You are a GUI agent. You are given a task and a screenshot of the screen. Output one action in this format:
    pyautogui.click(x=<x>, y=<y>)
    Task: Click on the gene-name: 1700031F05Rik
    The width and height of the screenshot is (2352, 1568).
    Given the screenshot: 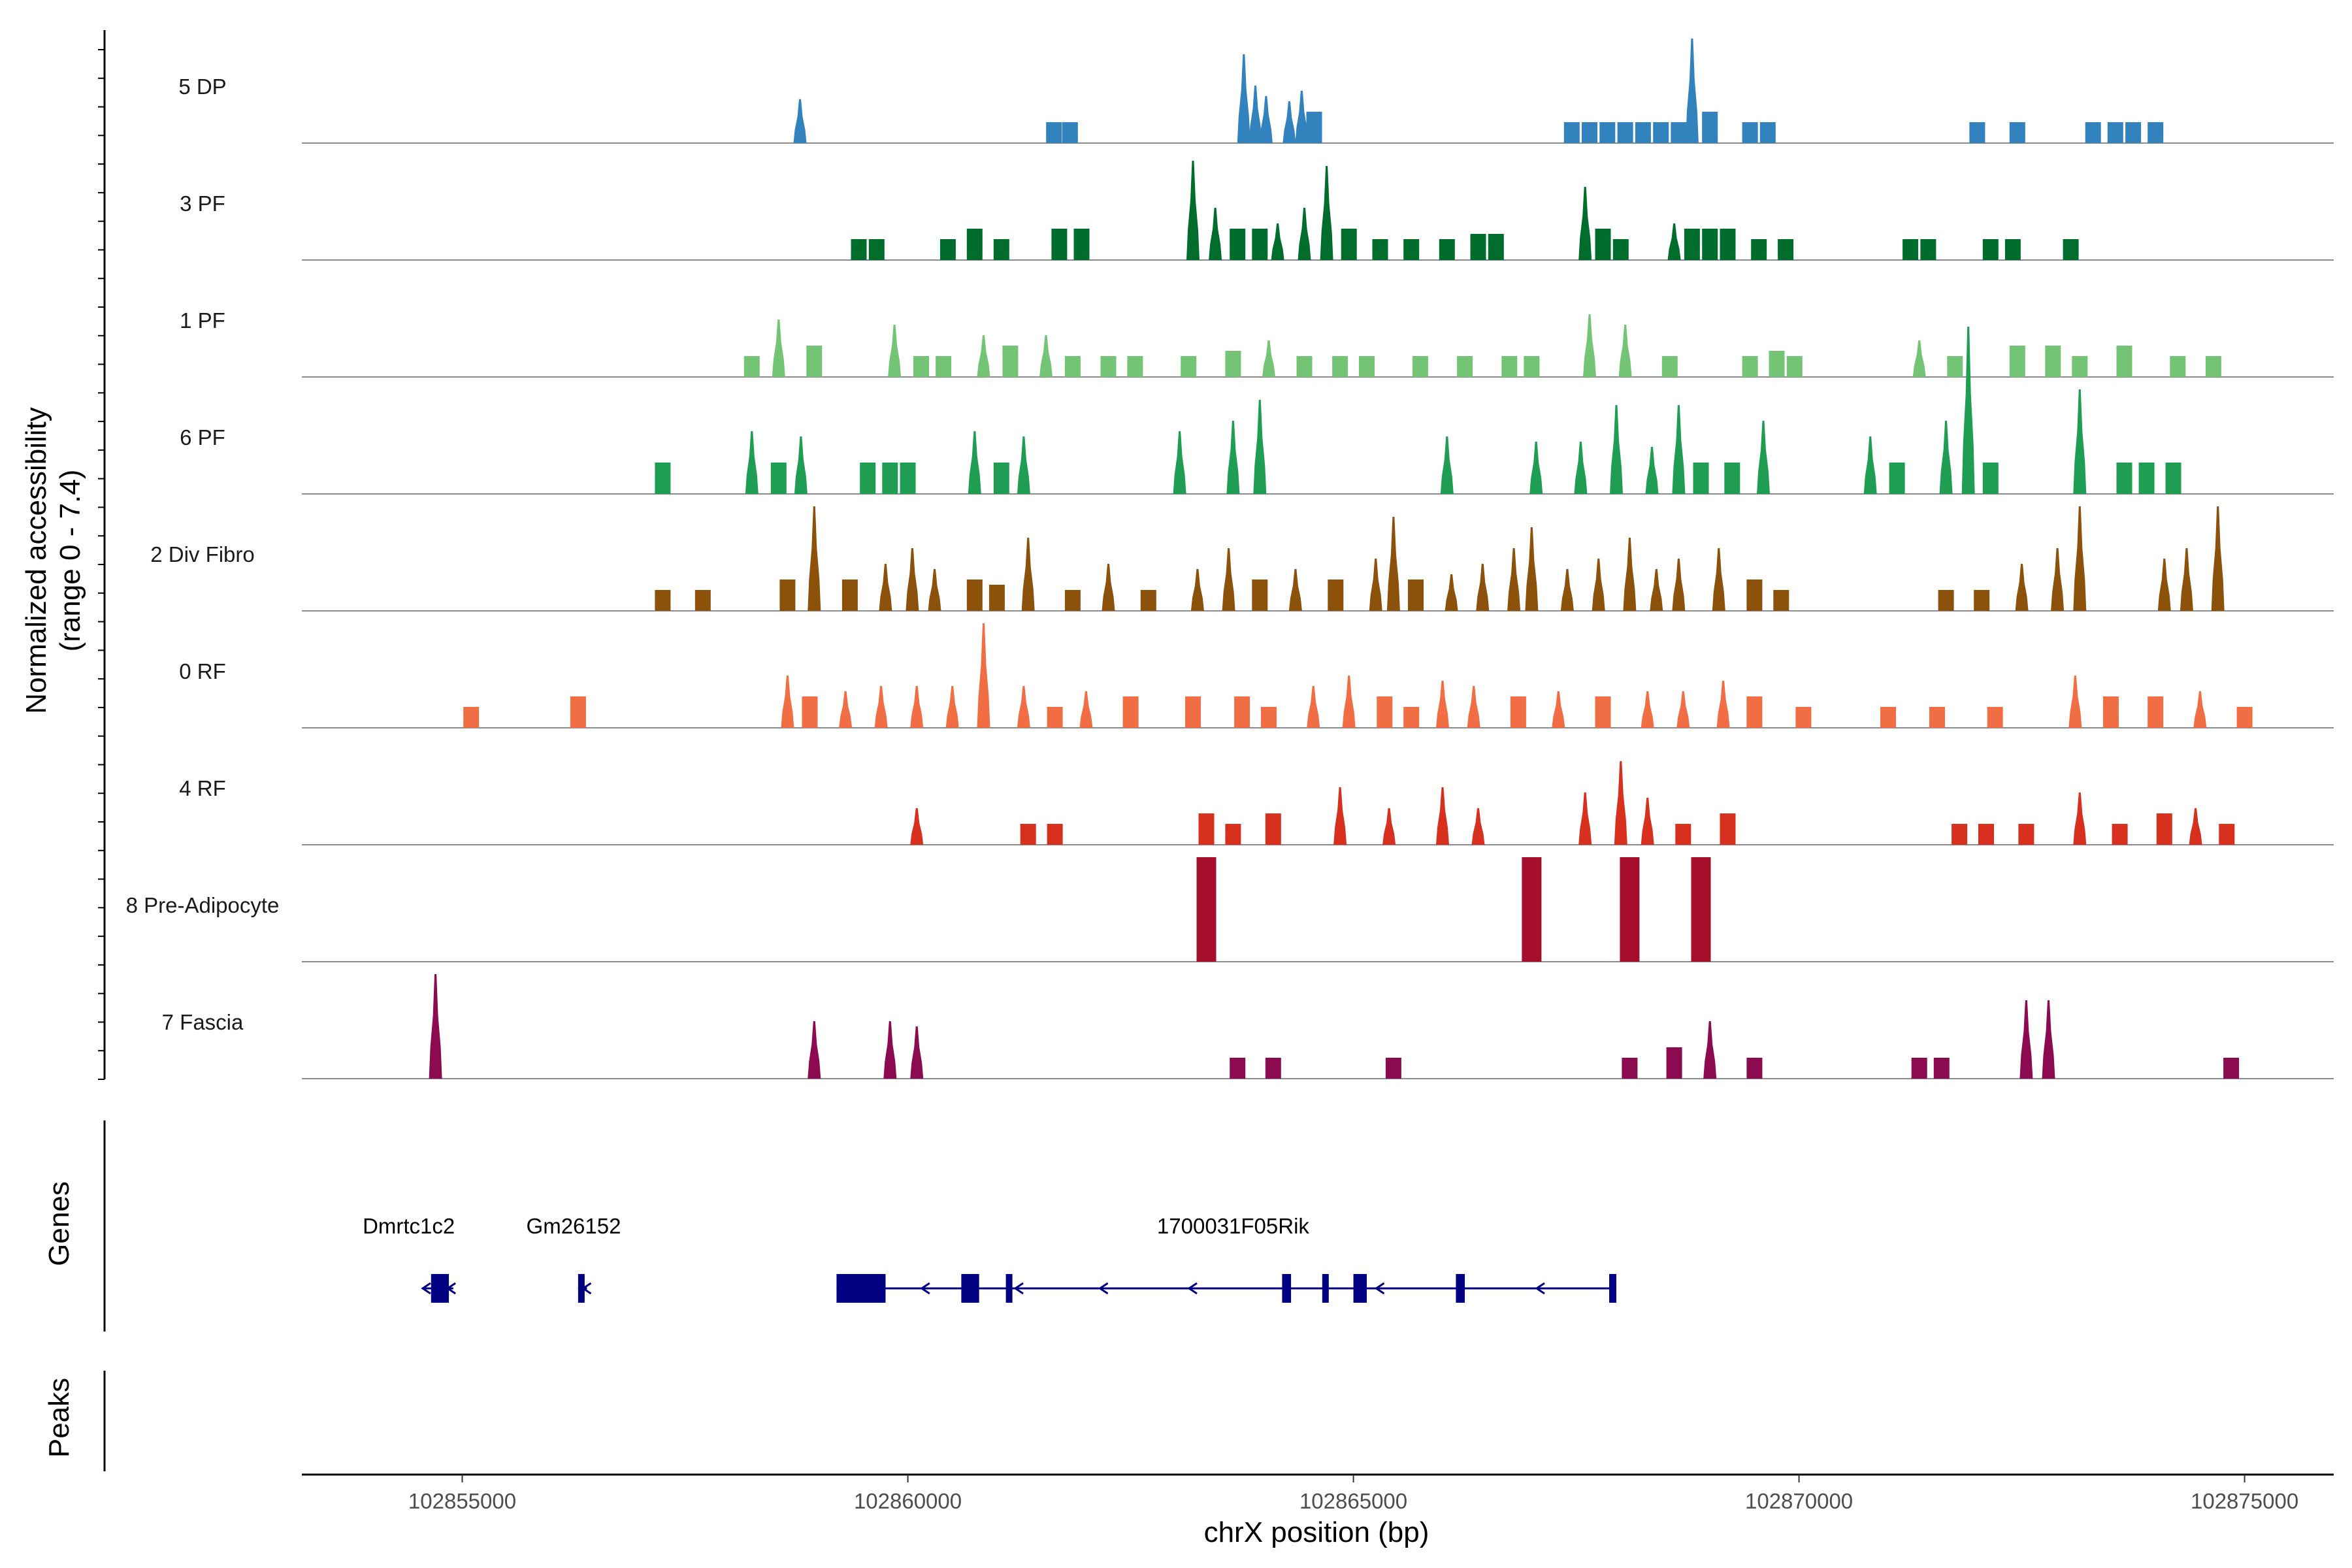 What is the action you would take?
    pyautogui.click(x=1233, y=1226)
    